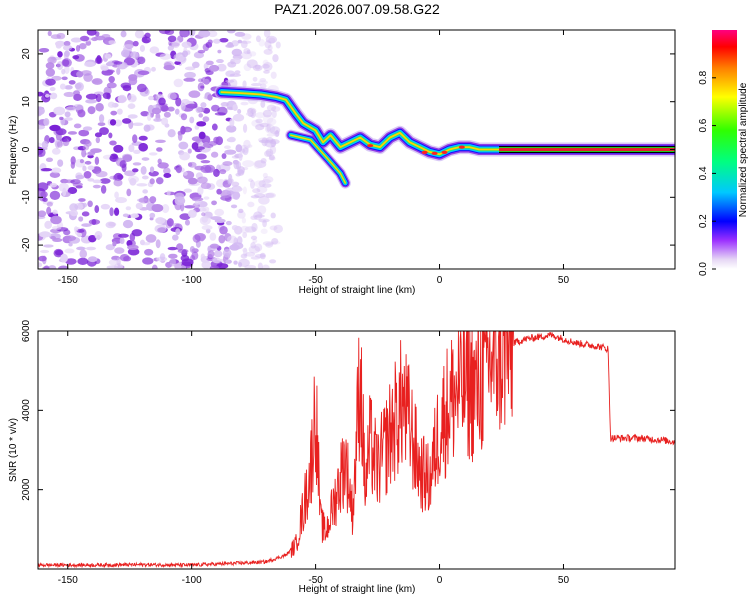 Image resolution: width=750 pixels, height=600 pixels. What do you see at coordinates (315, 280) in the screenshot?
I see `x-tick-label: -50` at bounding box center [315, 280].